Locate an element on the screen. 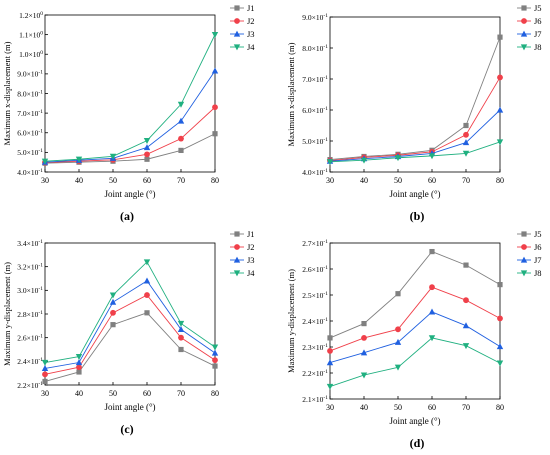 Image resolution: width=550 pixels, height=455 pixels. panel-label: (a) is located at coordinates (127, 216).